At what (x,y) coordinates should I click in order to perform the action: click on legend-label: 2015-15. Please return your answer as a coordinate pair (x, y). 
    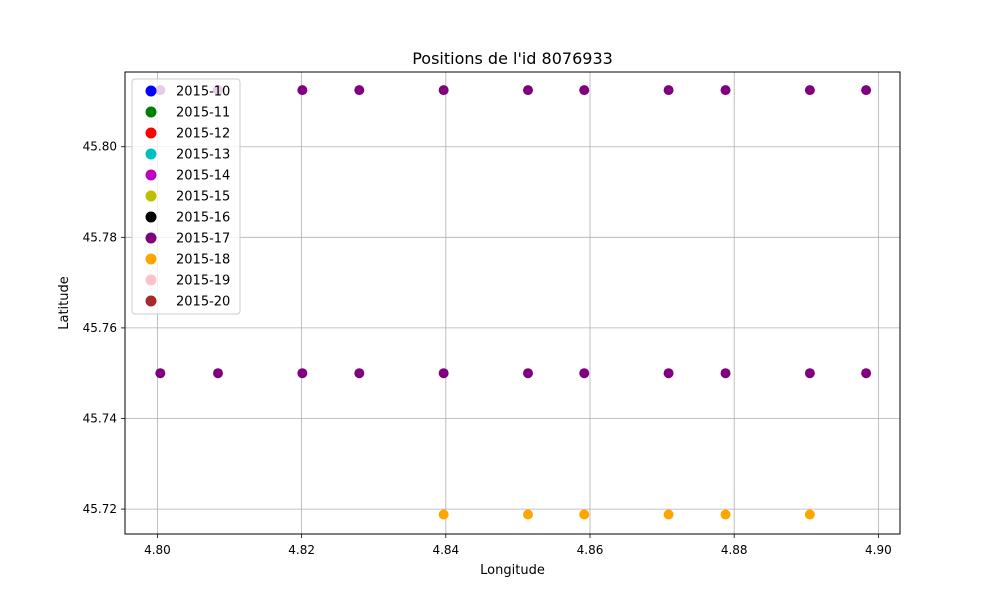
    Looking at the image, I should click on (203, 197).